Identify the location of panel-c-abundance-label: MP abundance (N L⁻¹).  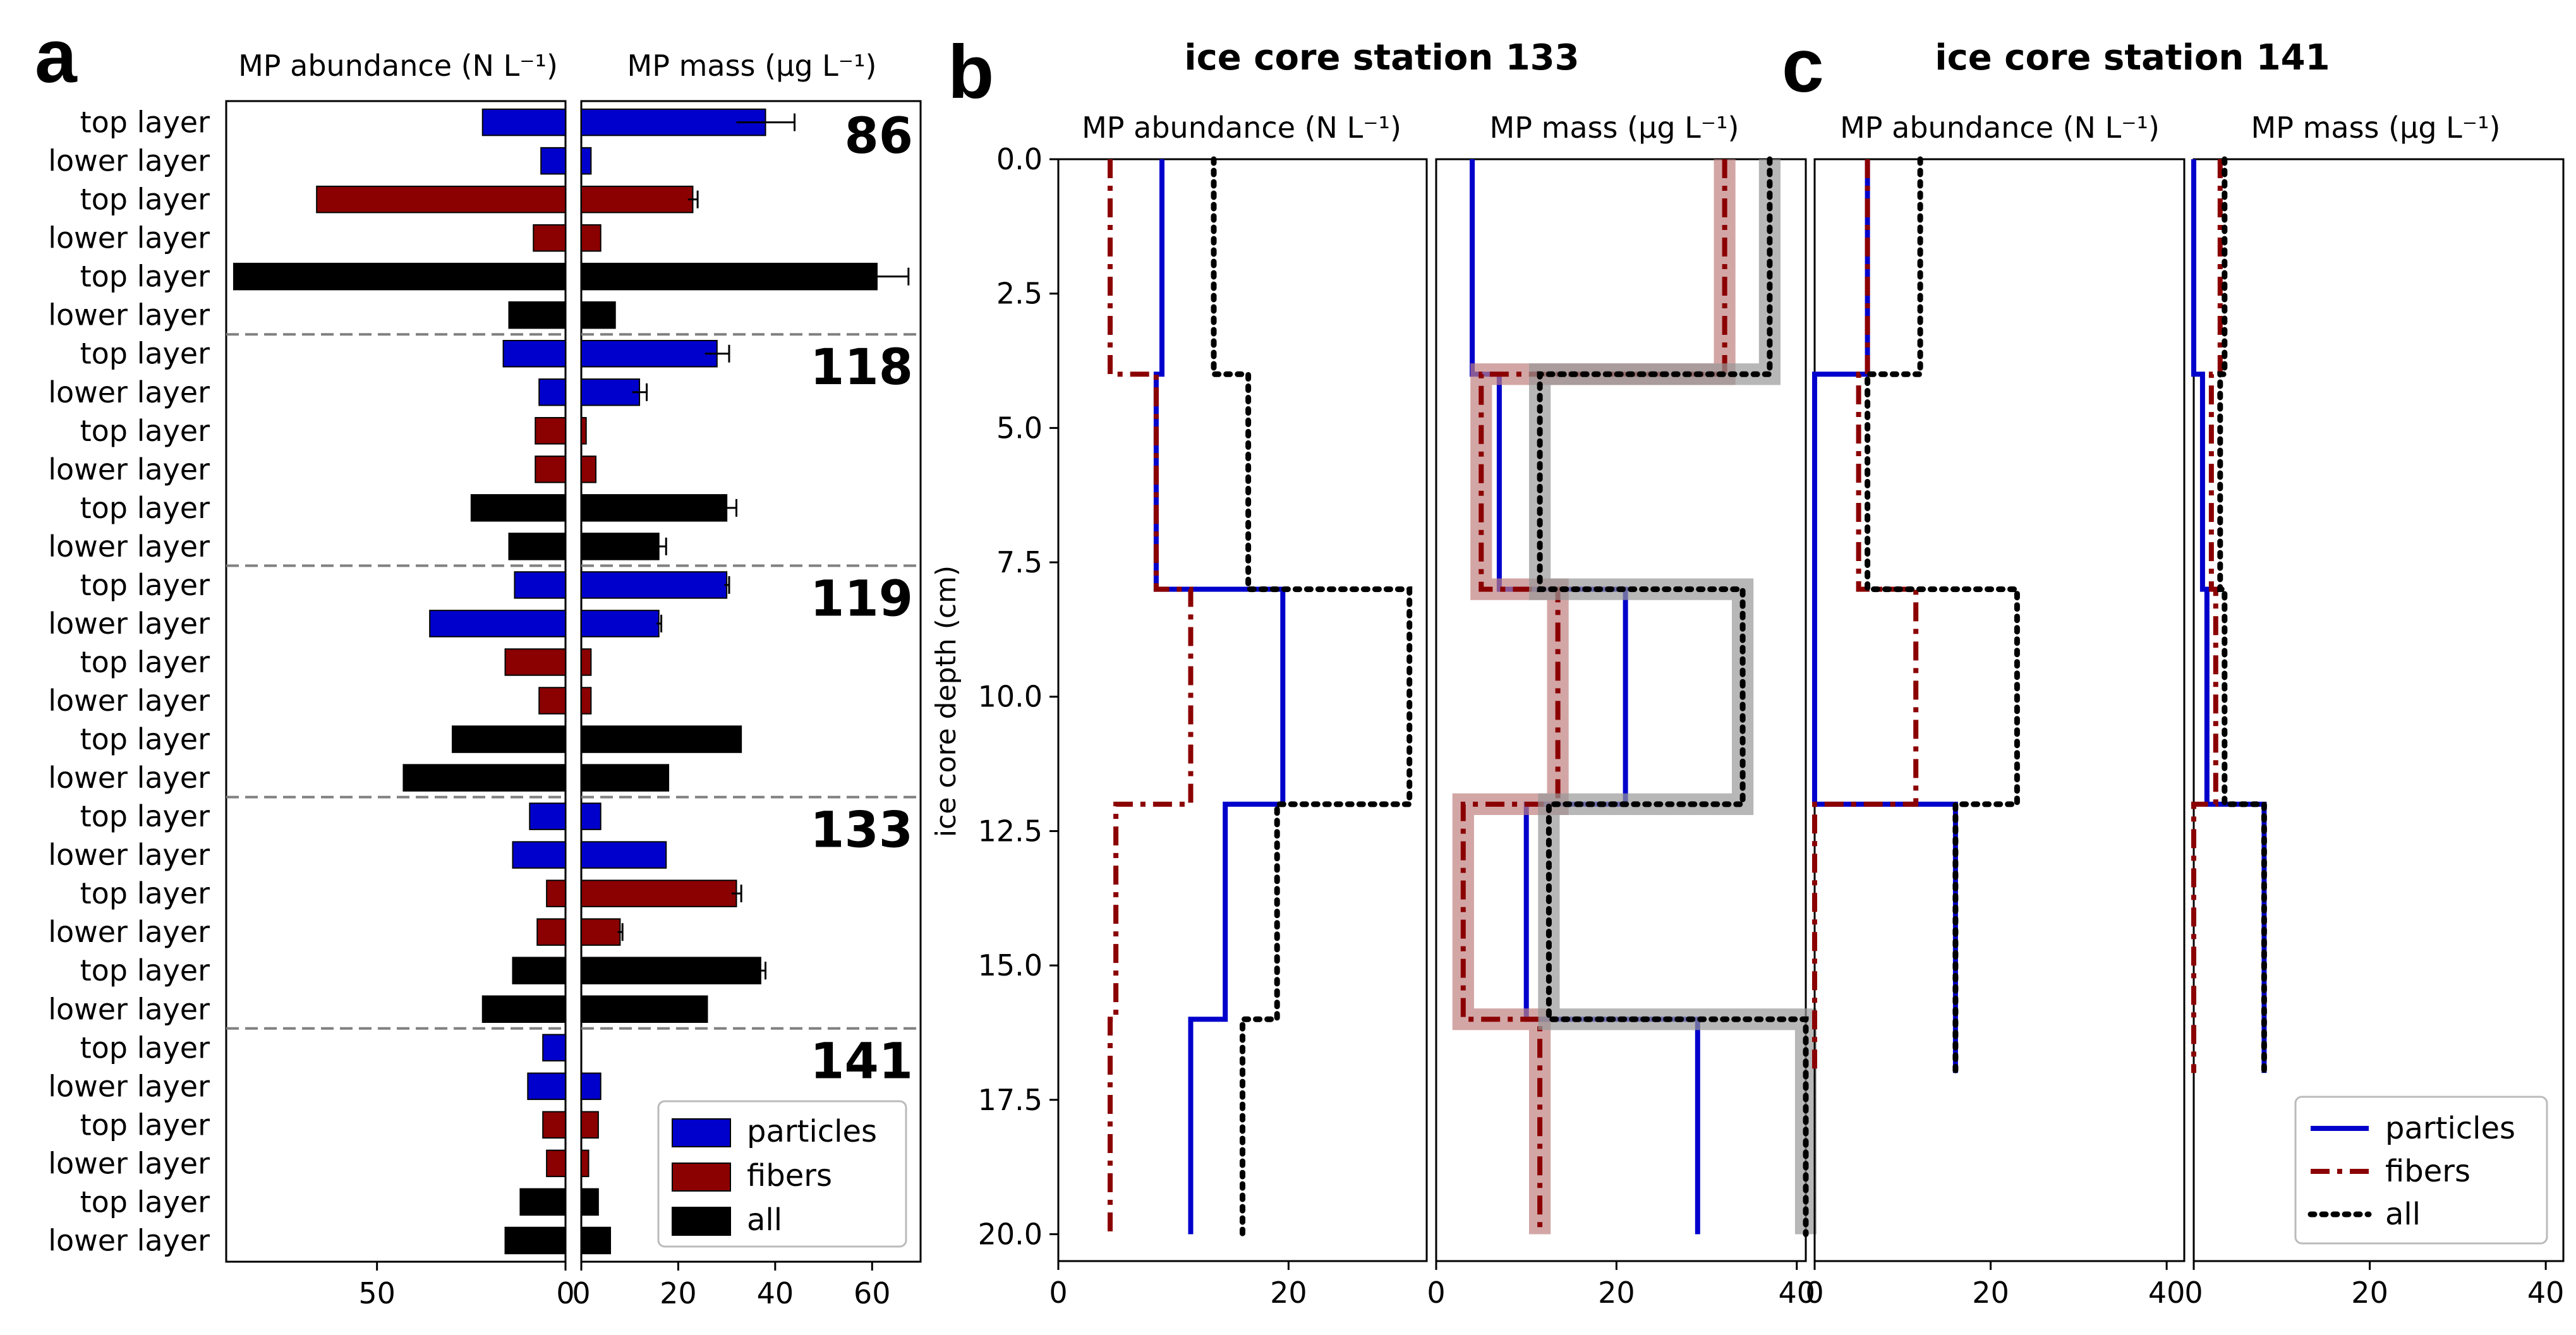
(2000, 128).